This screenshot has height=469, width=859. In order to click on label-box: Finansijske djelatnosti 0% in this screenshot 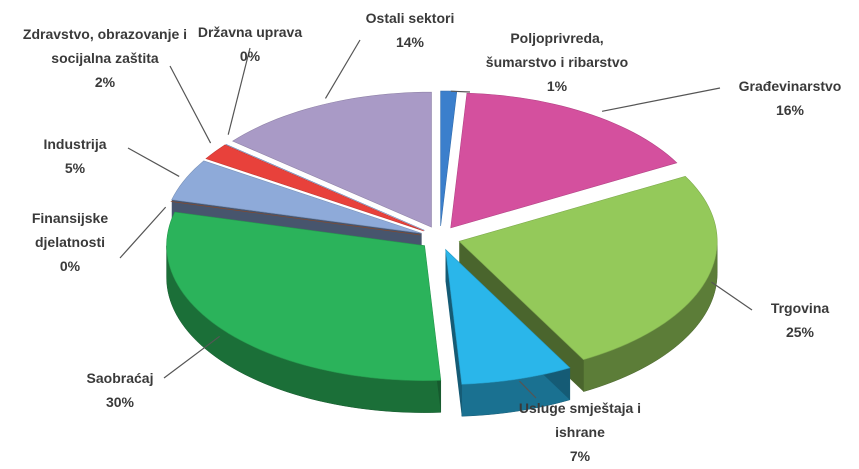, I will do `click(70, 242)`.